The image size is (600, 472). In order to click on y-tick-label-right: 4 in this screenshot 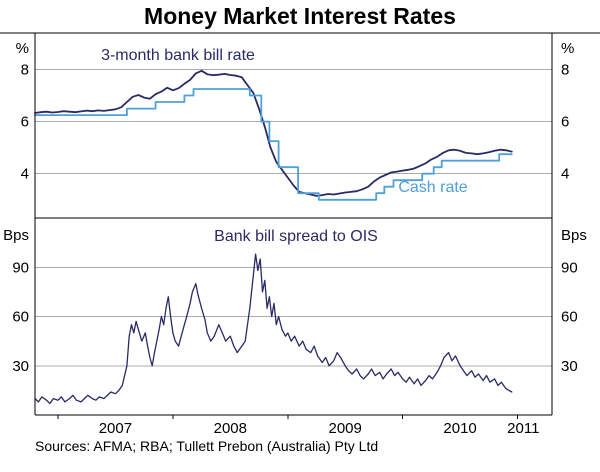, I will do `click(565, 174)`.